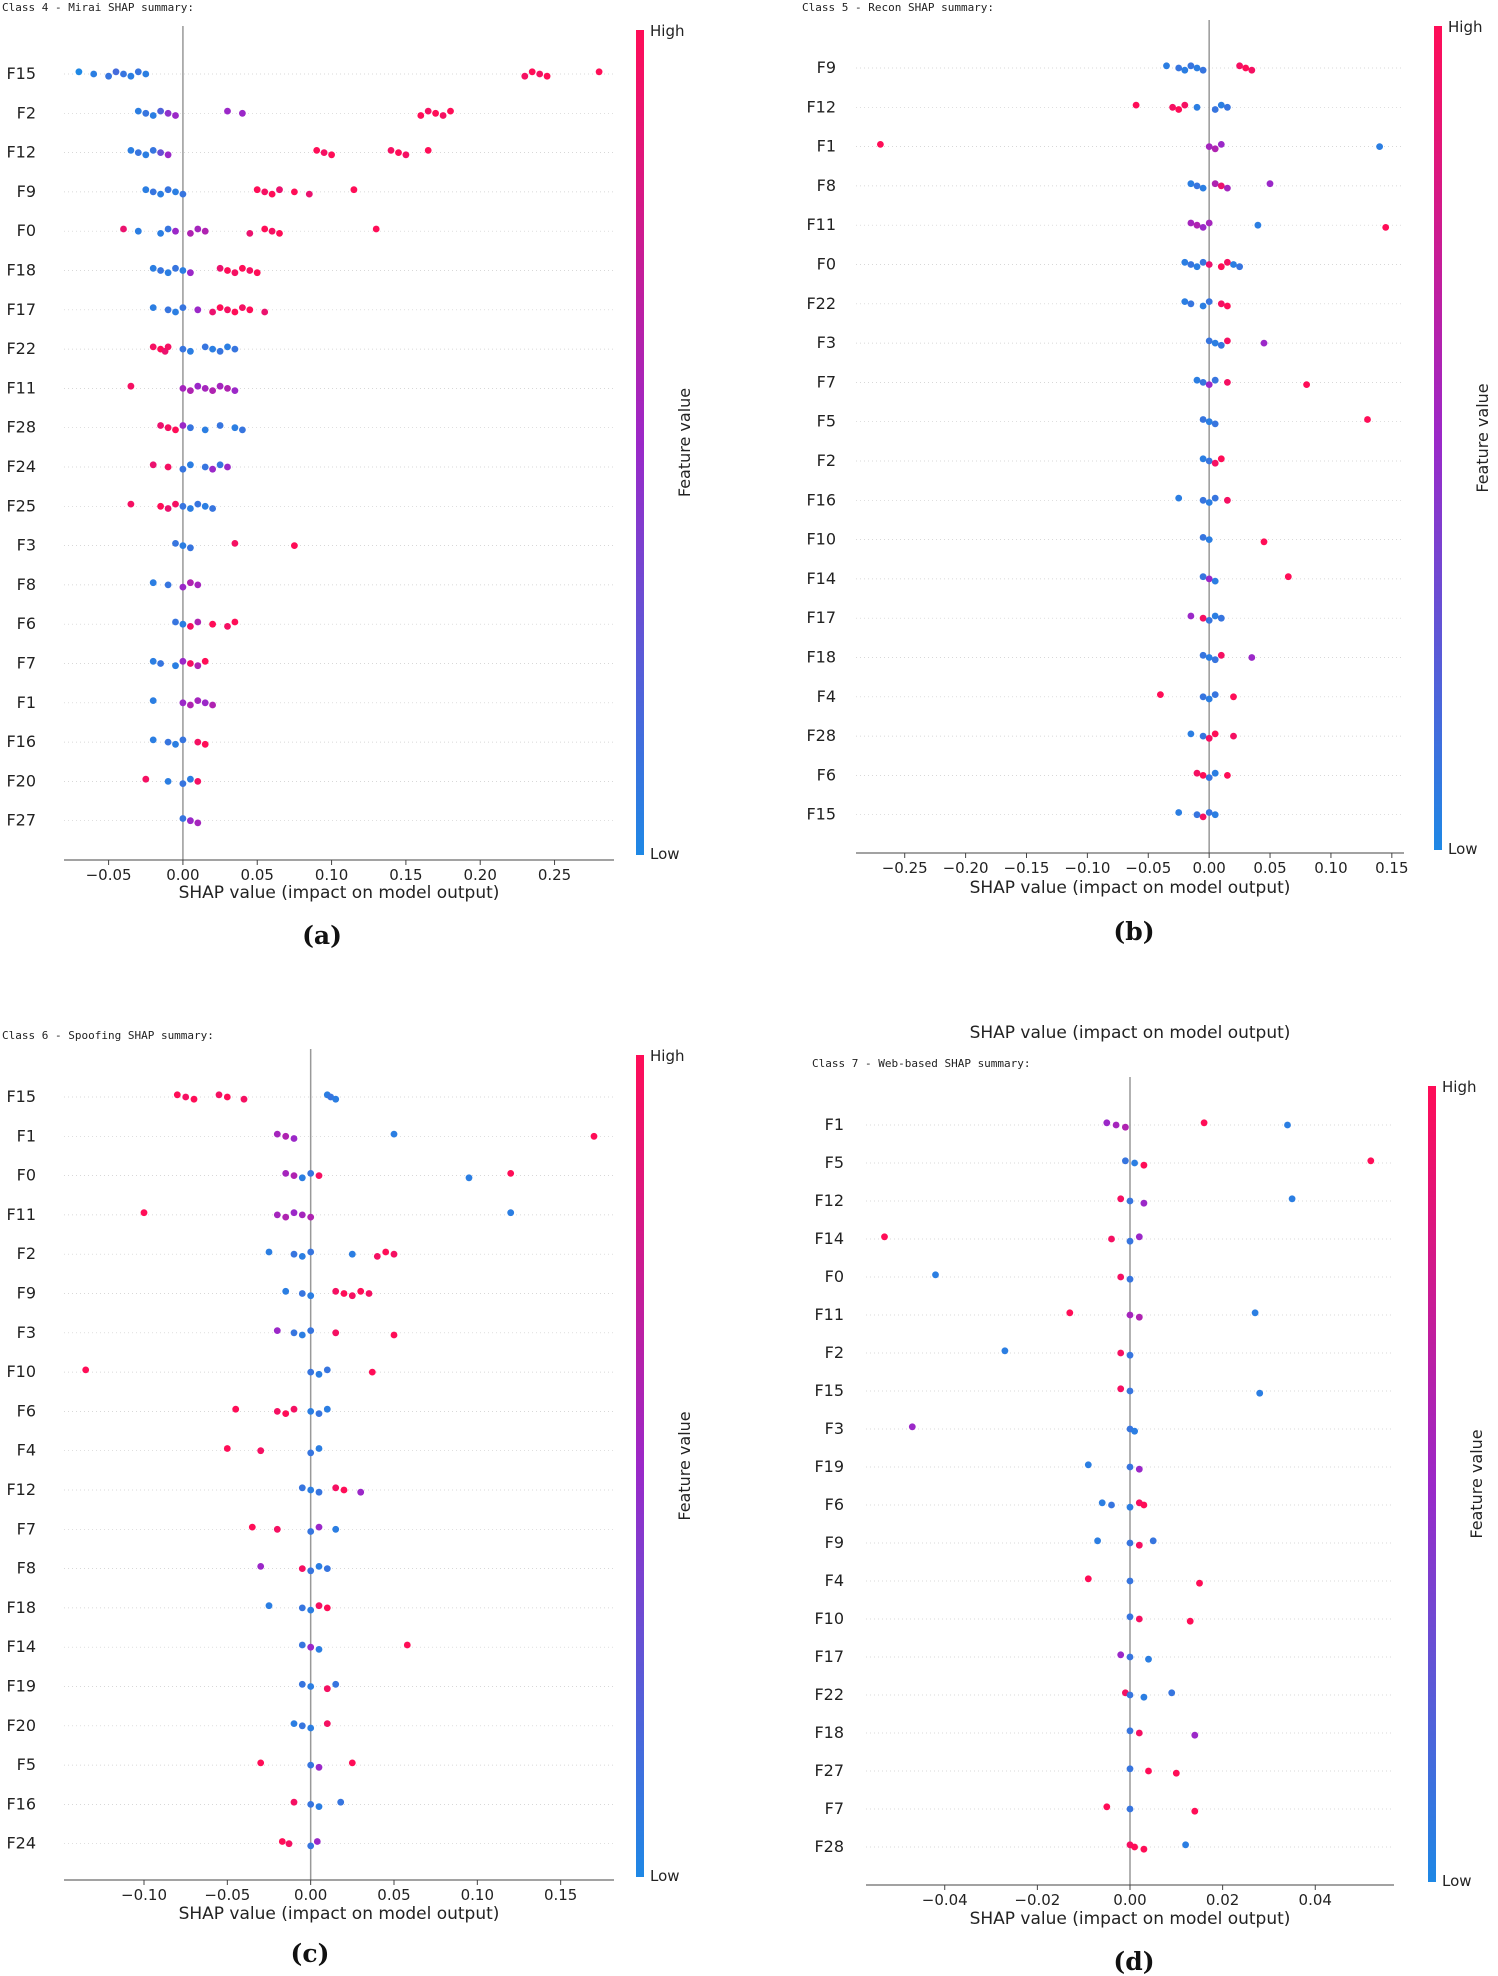  I want to click on panel-0-title: Class 4 - Mirai SHAP summary:, so click(98, 7).